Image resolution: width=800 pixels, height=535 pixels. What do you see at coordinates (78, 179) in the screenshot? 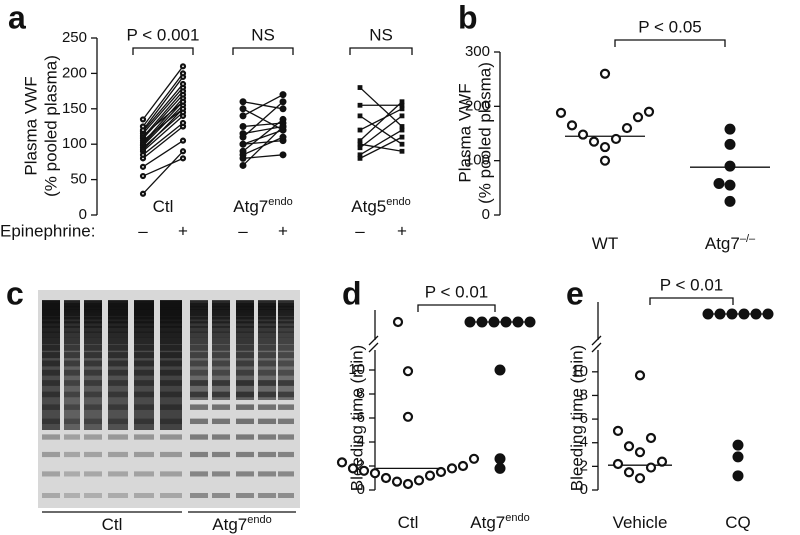
I see `y-tick-label: 50` at bounding box center [78, 179].